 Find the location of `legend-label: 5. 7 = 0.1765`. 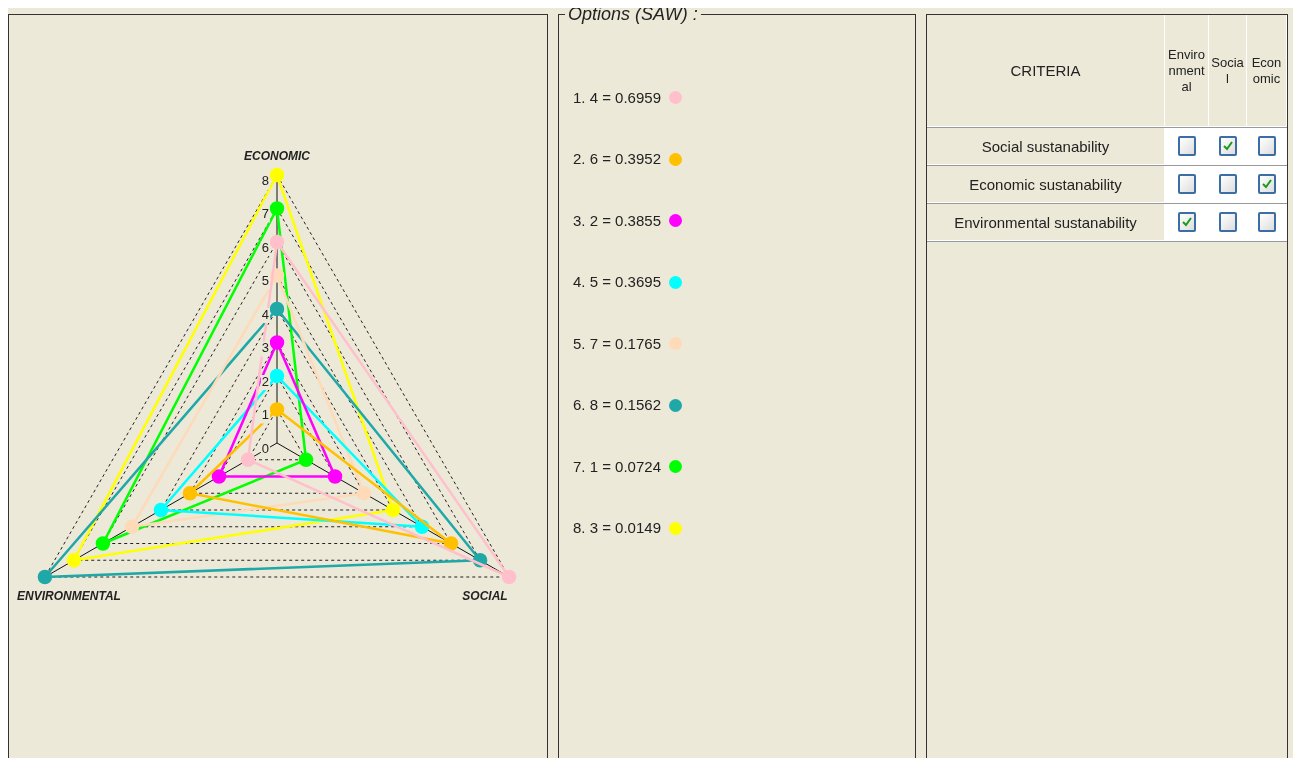

legend-label: 5. 7 = 0.1765 is located at coordinates (617, 343).